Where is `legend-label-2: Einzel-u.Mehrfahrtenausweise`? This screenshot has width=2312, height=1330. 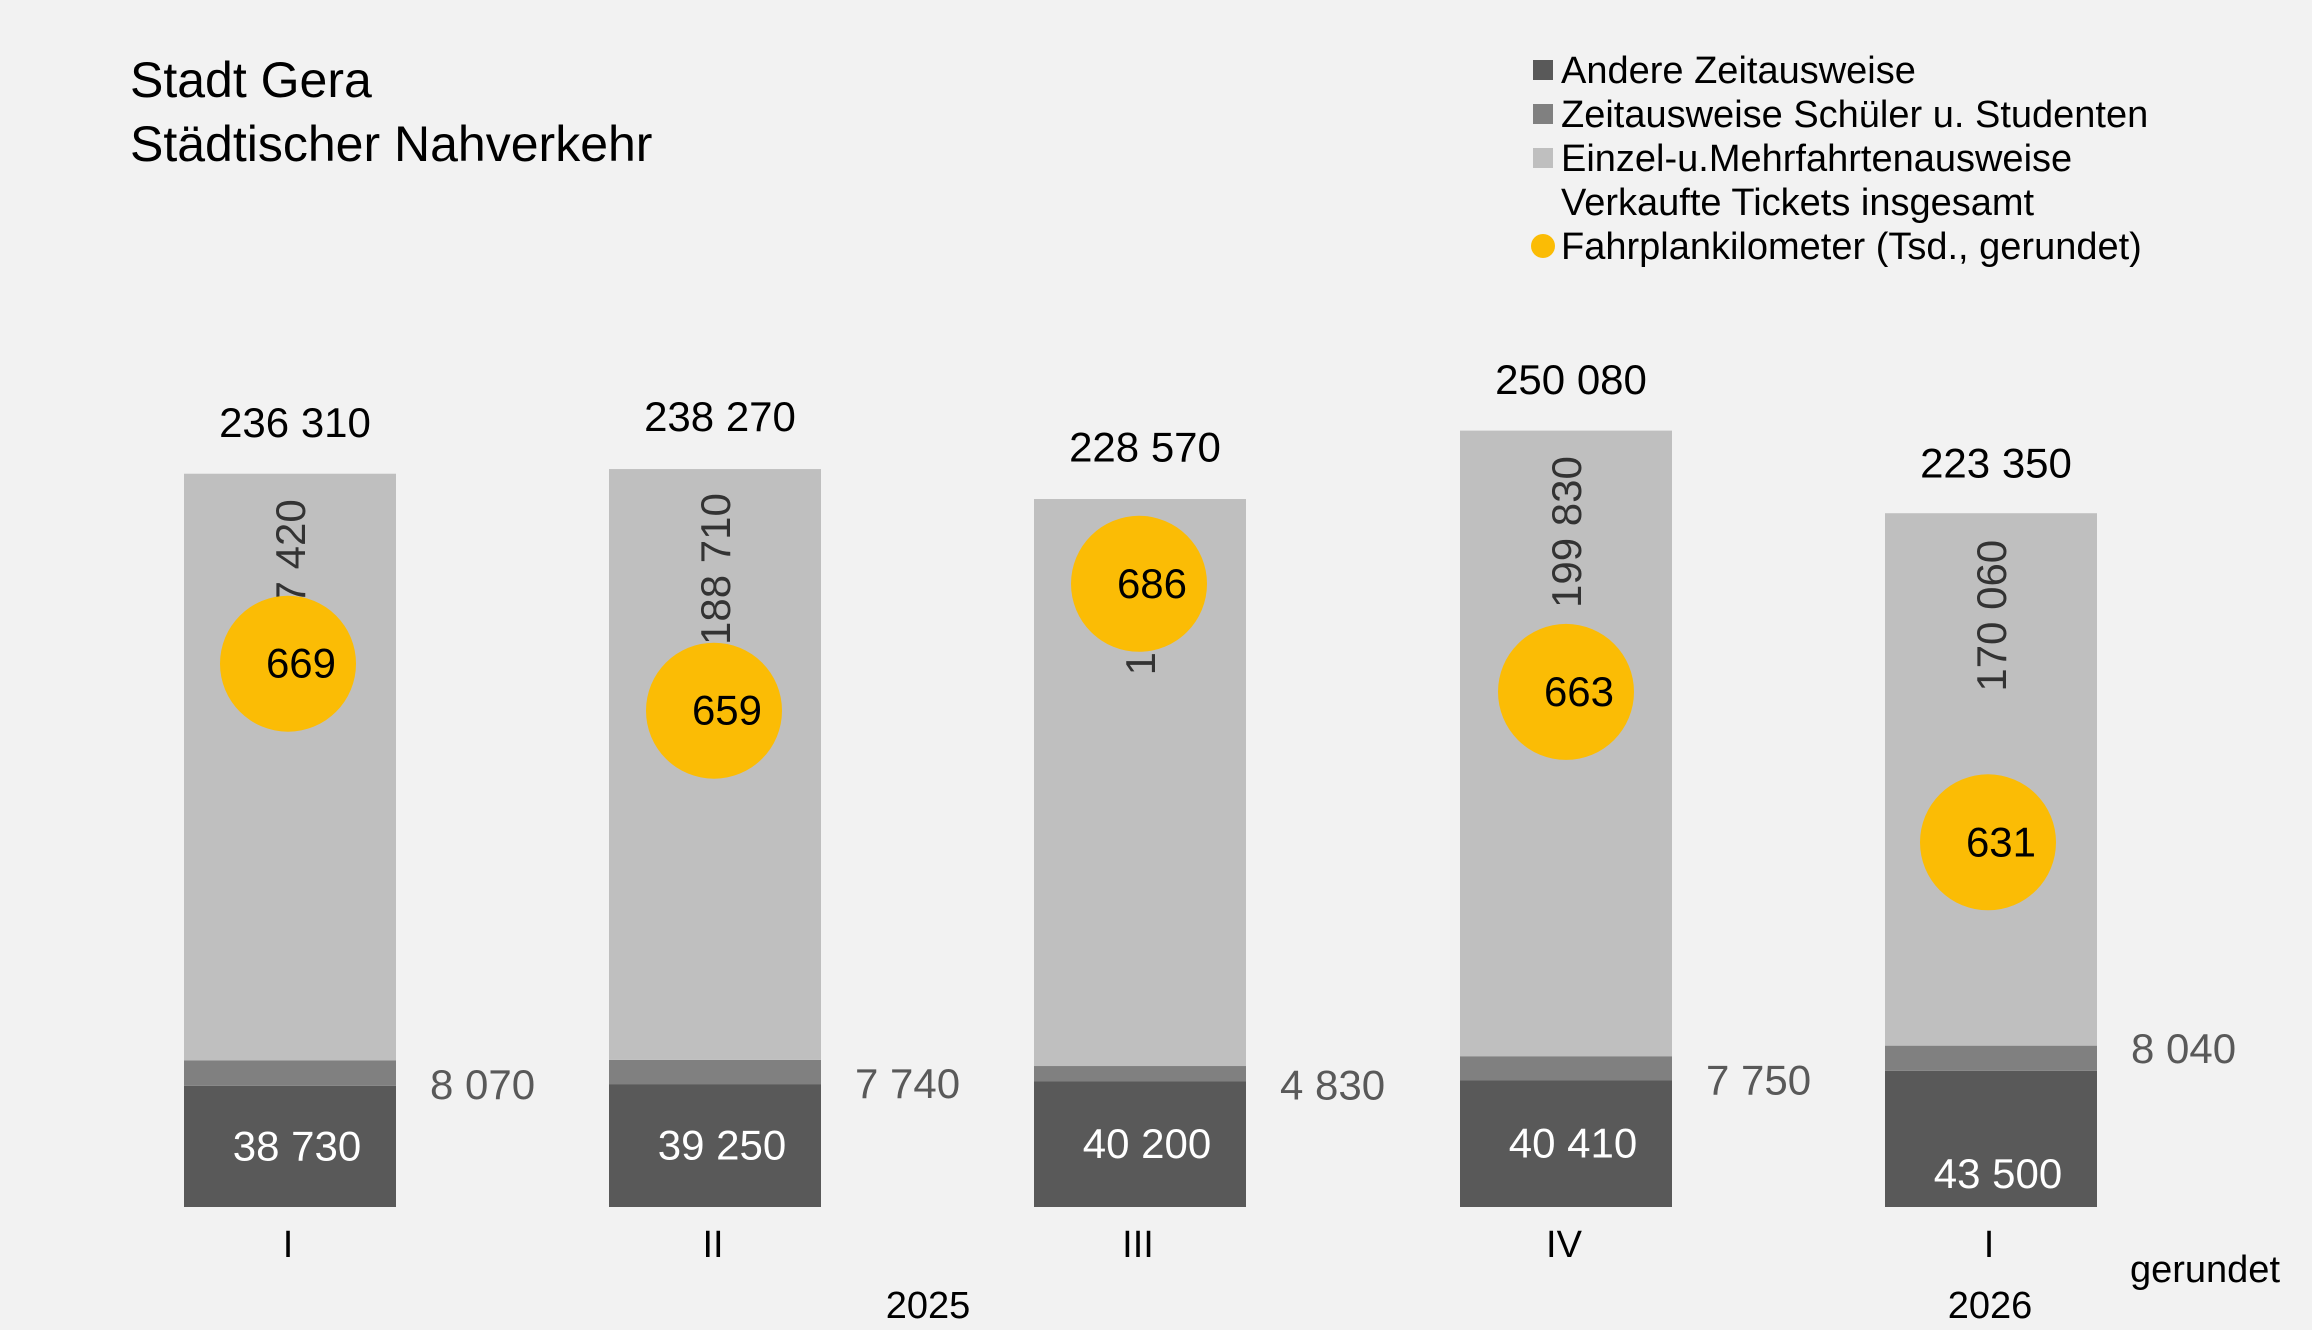 legend-label-2: Einzel-u.Mehrfahrtenausweise is located at coordinates (1816, 159).